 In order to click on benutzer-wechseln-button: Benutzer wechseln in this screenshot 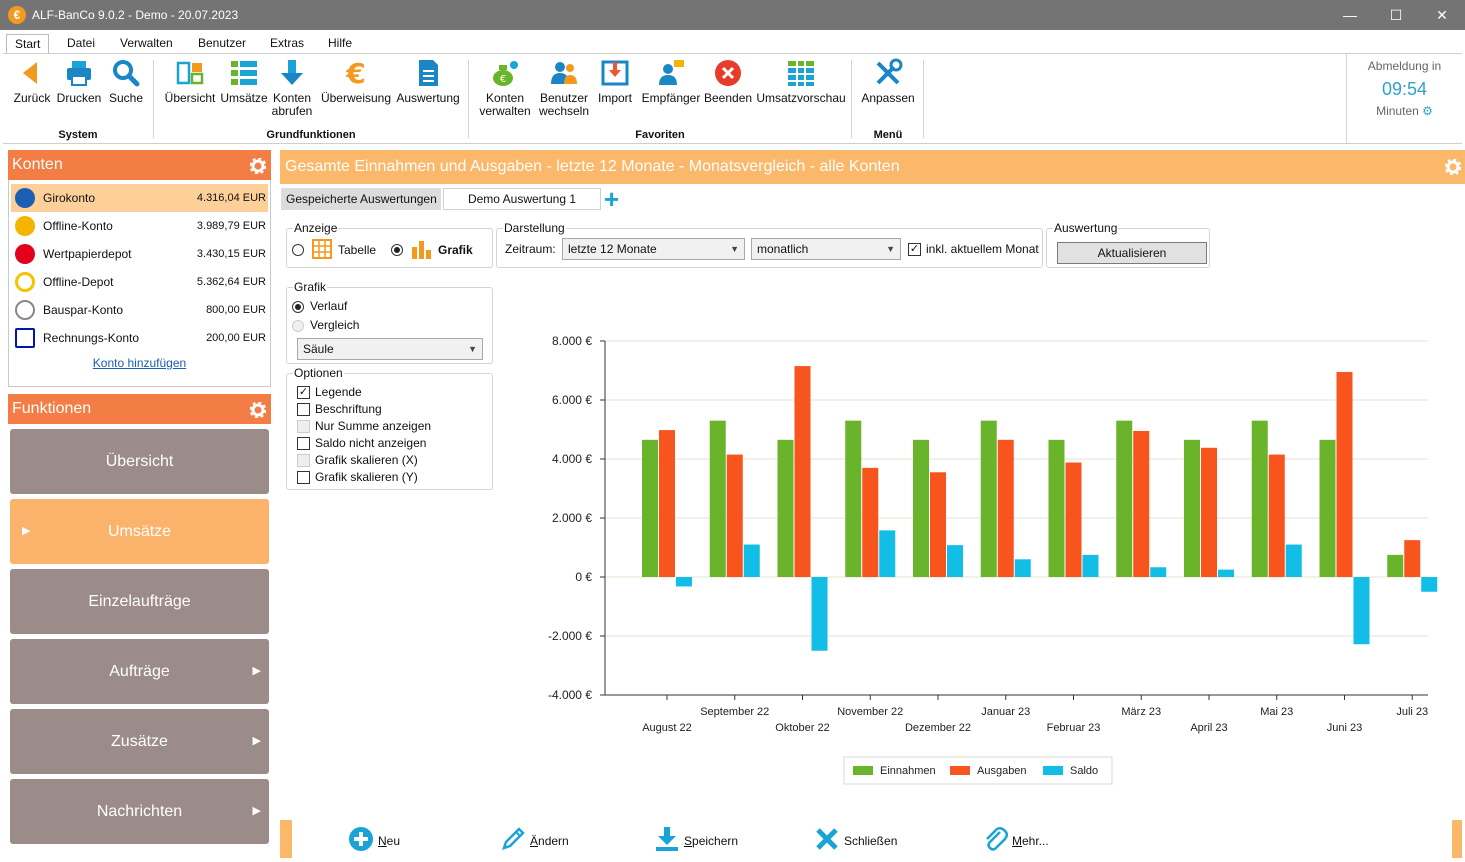, I will do `click(564, 88)`.